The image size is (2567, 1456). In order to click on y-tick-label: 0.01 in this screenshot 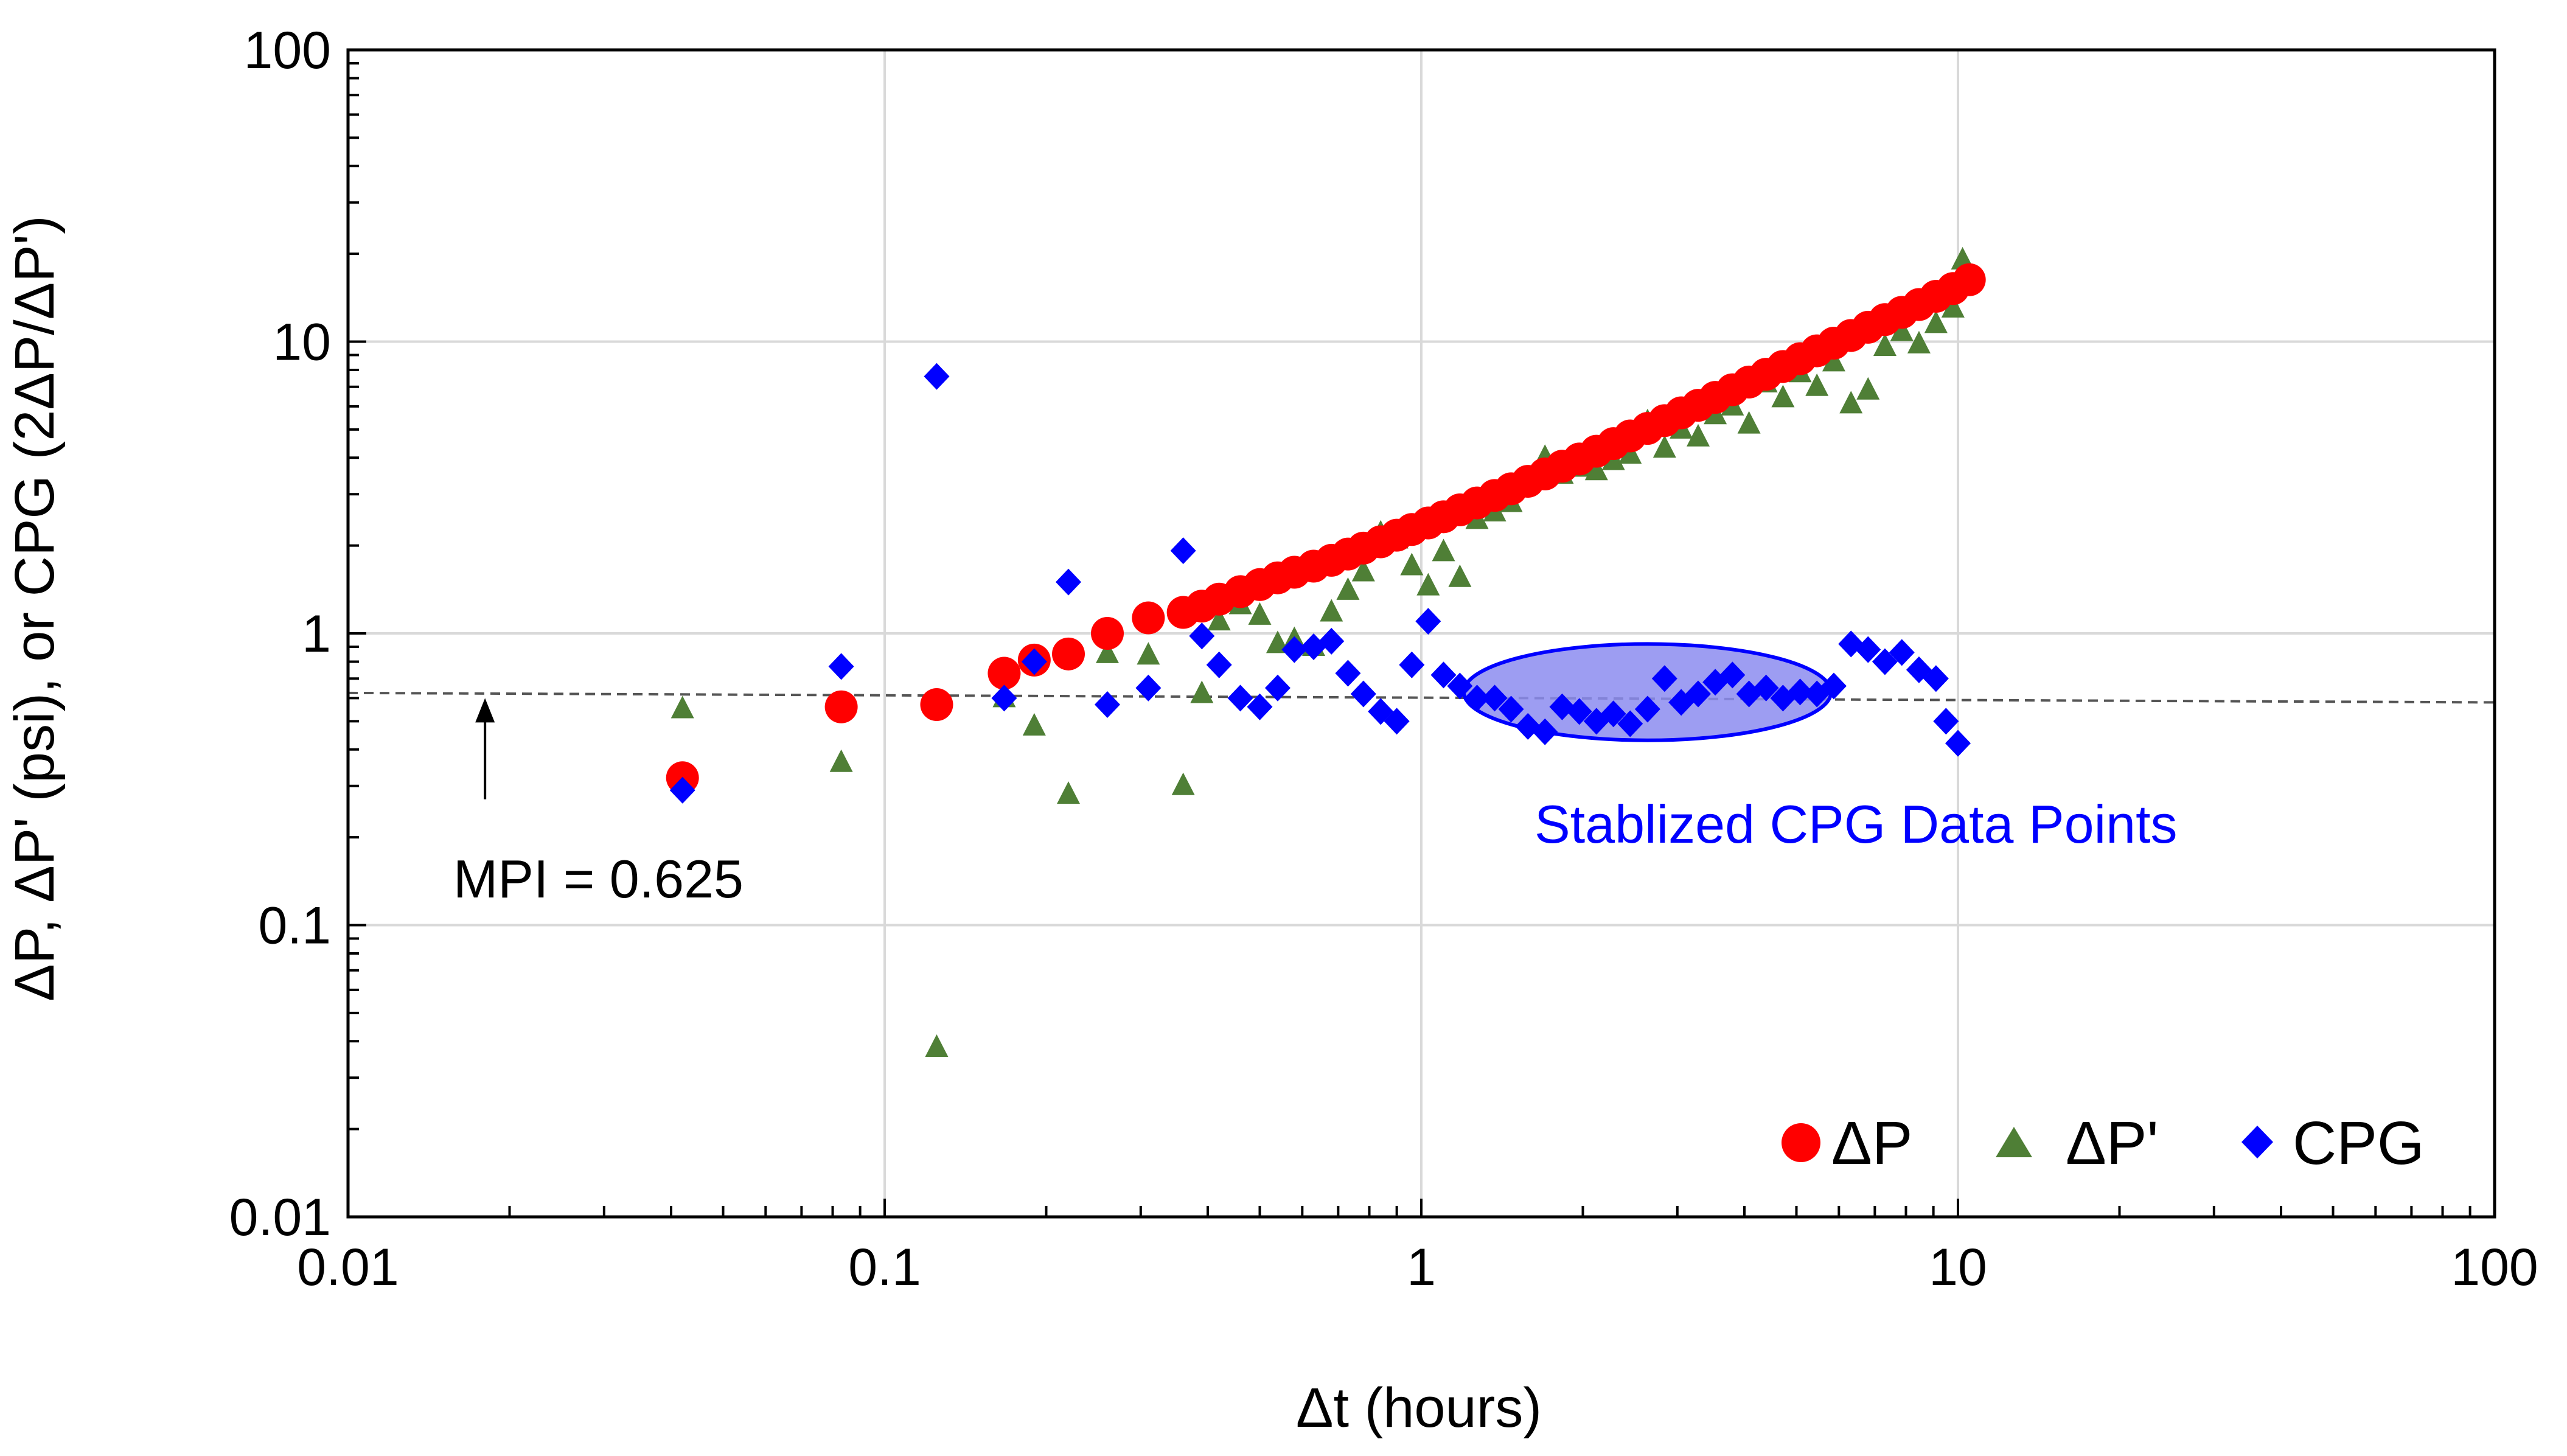, I will do `click(280, 1217)`.